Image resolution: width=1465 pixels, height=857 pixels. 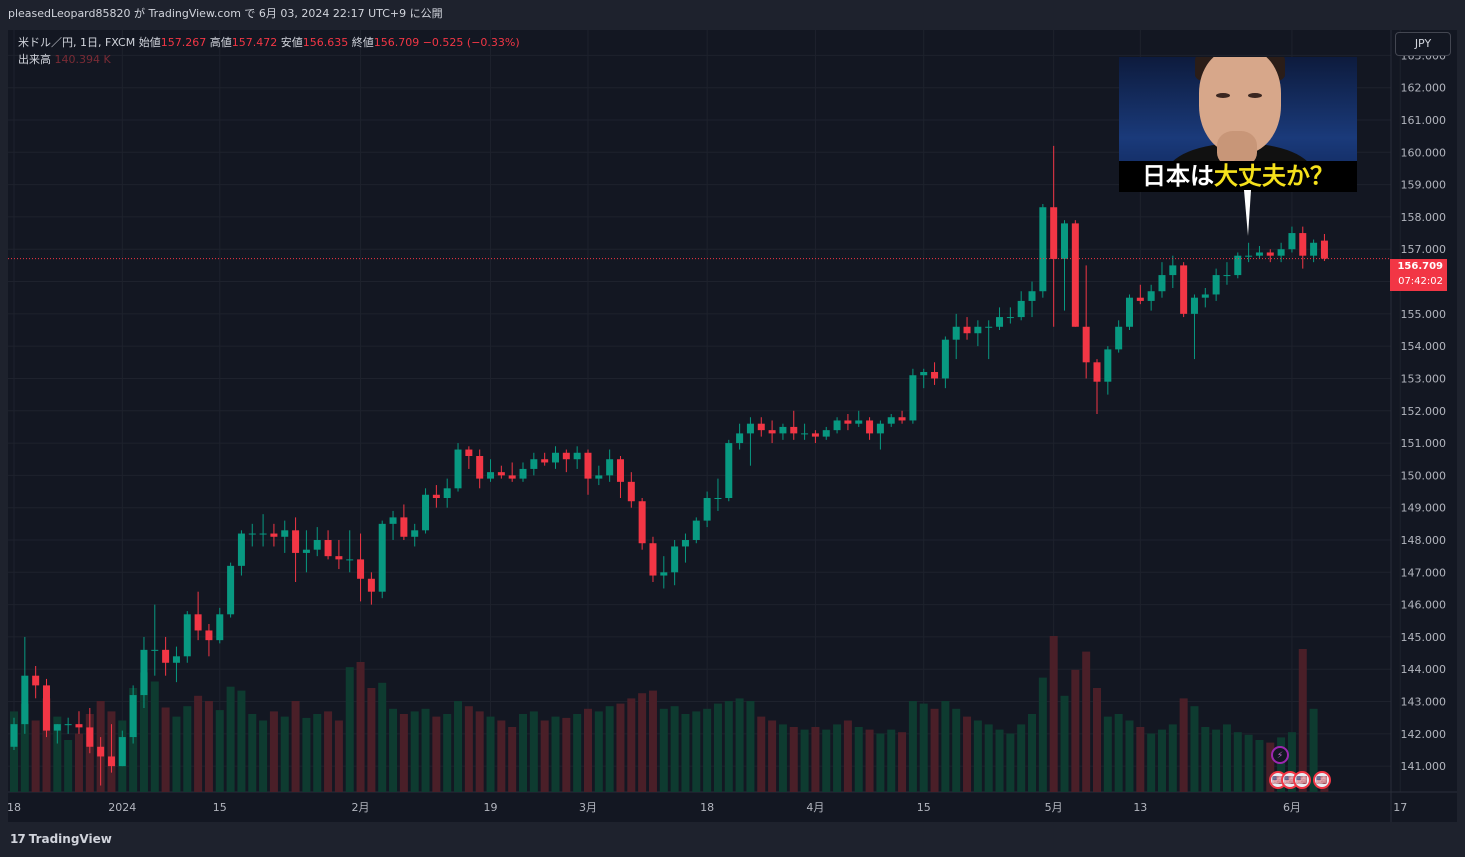 What do you see at coordinates (1280, 755) in the screenshot?
I see `bolt-event-icon: ⚡` at bounding box center [1280, 755].